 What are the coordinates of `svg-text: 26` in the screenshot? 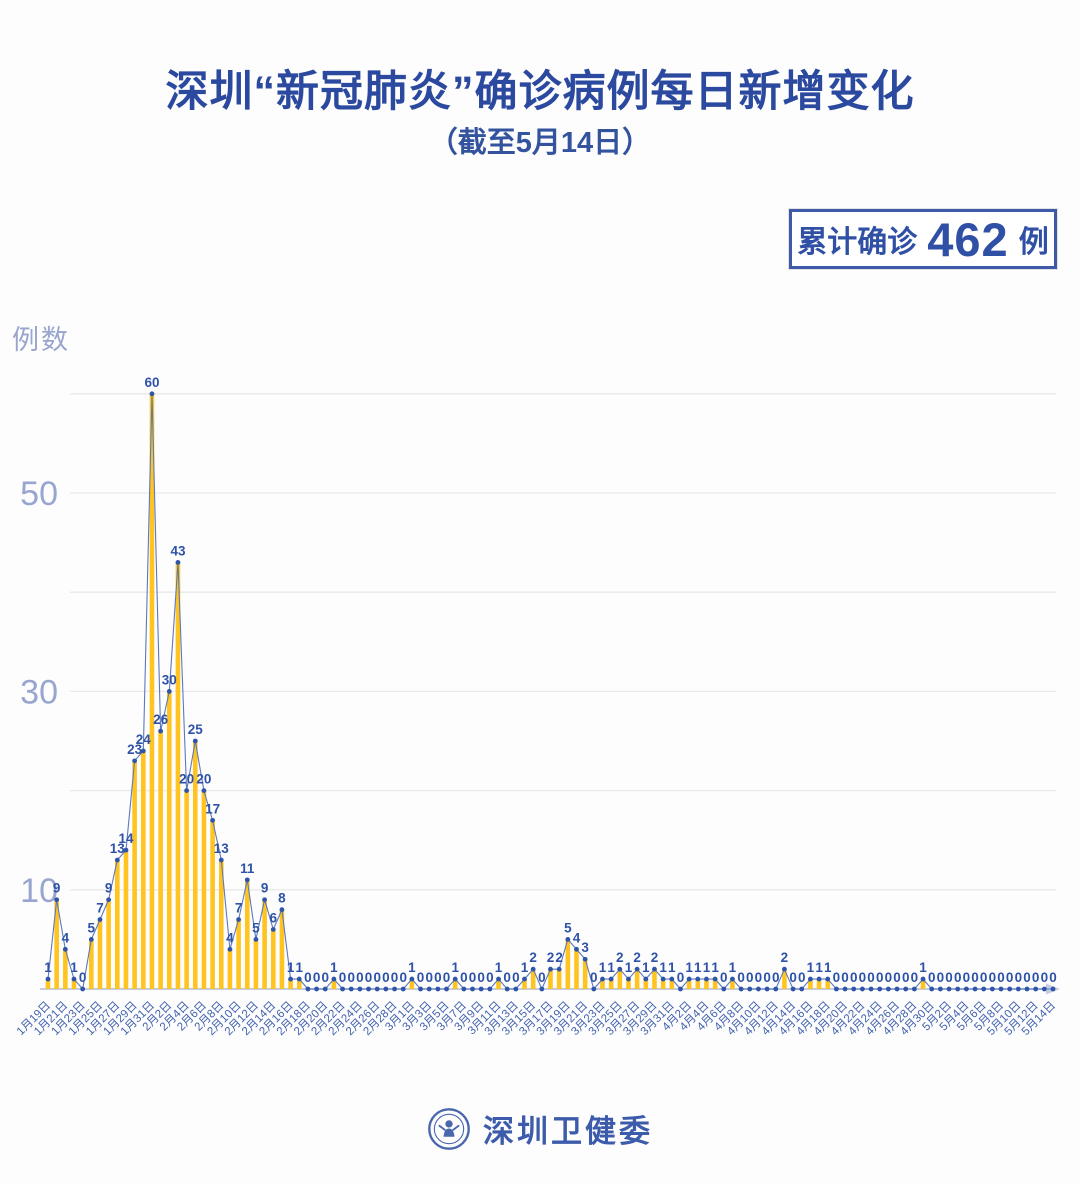 It's located at (161, 719).